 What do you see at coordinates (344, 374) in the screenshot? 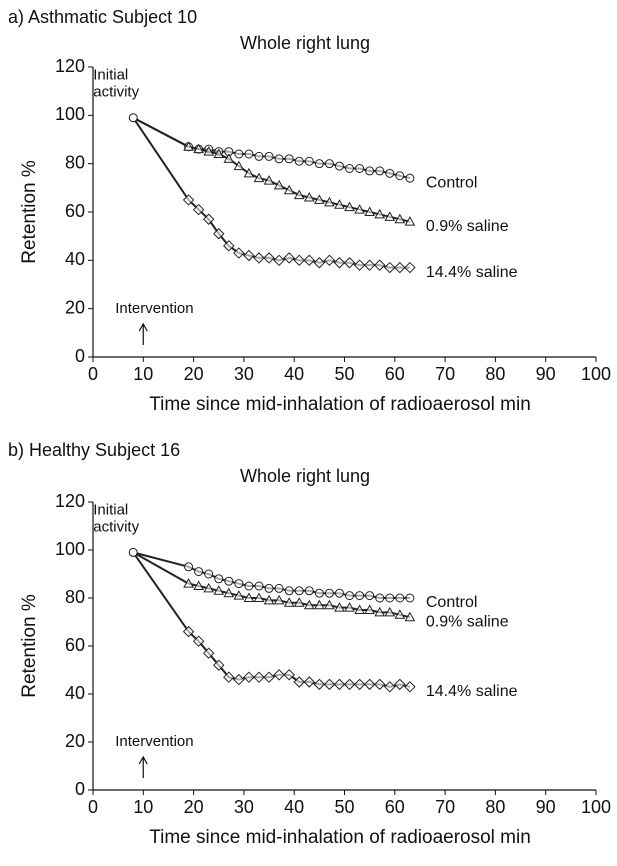
I see `x-tick-label: 50` at bounding box center [344, 374].